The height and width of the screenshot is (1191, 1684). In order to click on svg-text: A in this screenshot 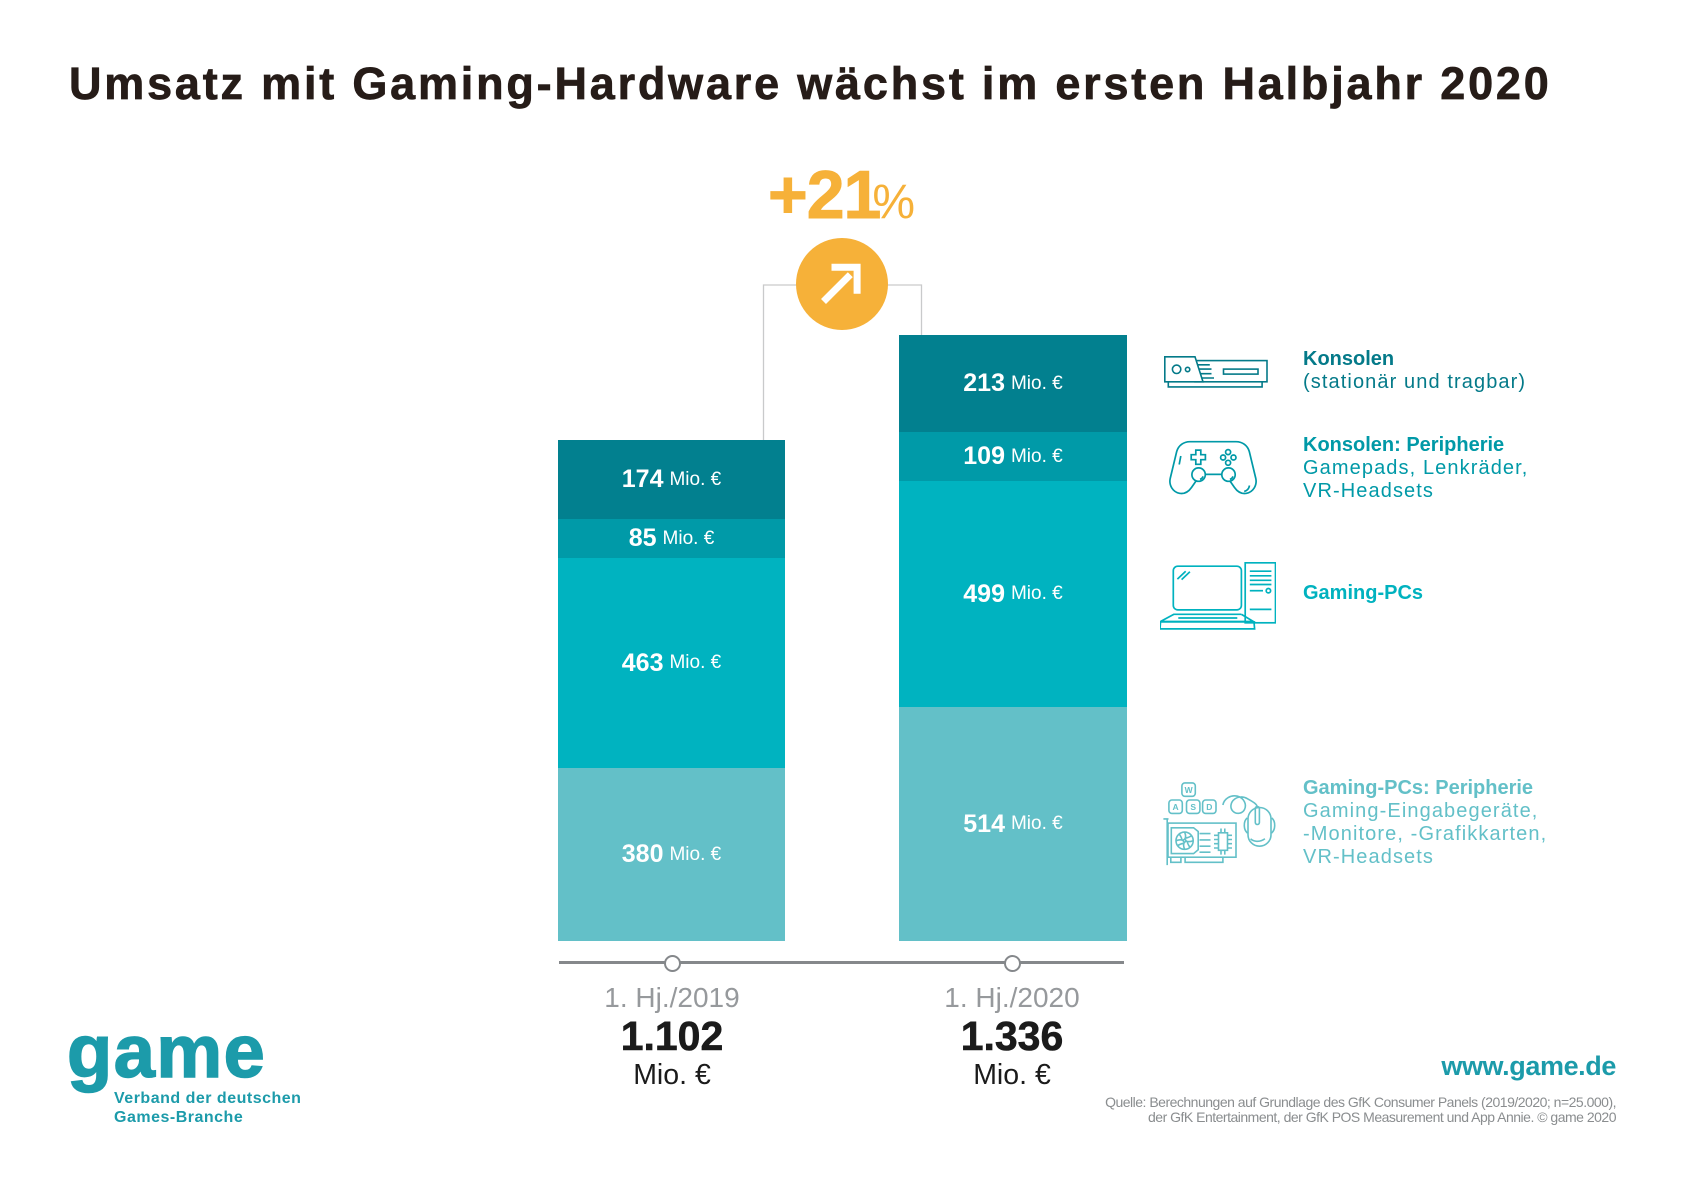, I will do `click(1176, 807)`.